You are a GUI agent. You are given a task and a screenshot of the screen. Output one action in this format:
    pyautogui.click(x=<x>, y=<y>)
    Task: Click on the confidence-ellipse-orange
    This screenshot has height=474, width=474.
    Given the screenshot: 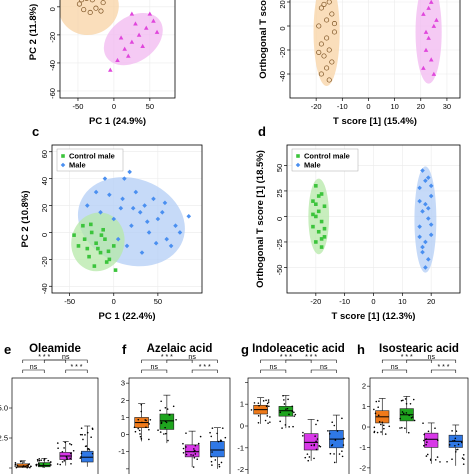 What is the action you would take?
    pyautogui.click(x=89, y=18)
    